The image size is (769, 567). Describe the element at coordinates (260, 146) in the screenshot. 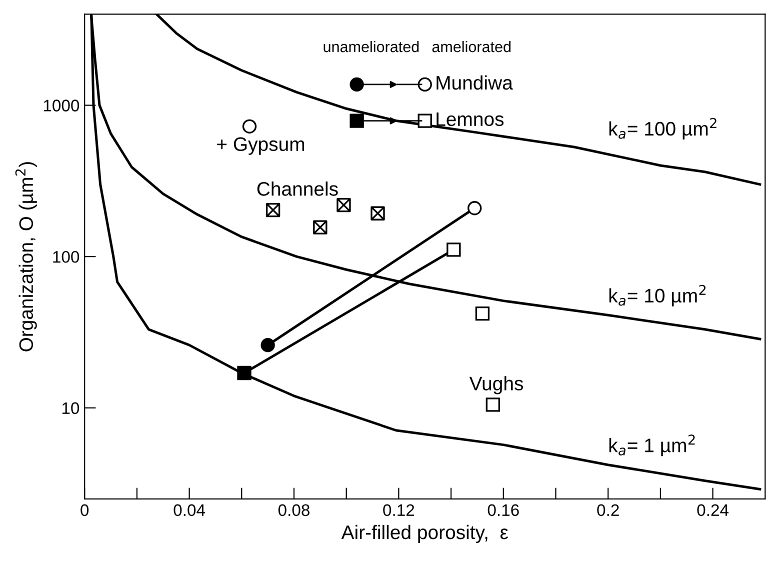

I see `annotation: + Gypsum` at that location.